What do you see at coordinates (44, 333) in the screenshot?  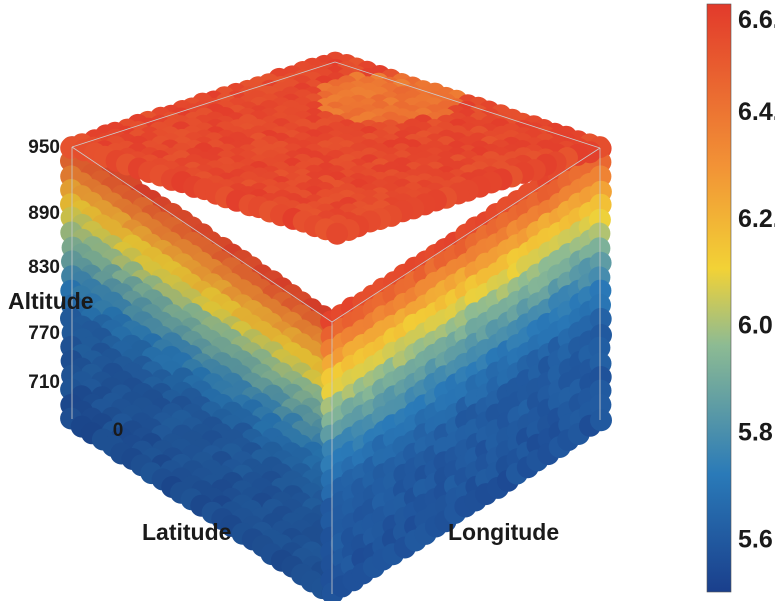 I see `altitude-tick-label: 770` at bounding box center [44, 333].